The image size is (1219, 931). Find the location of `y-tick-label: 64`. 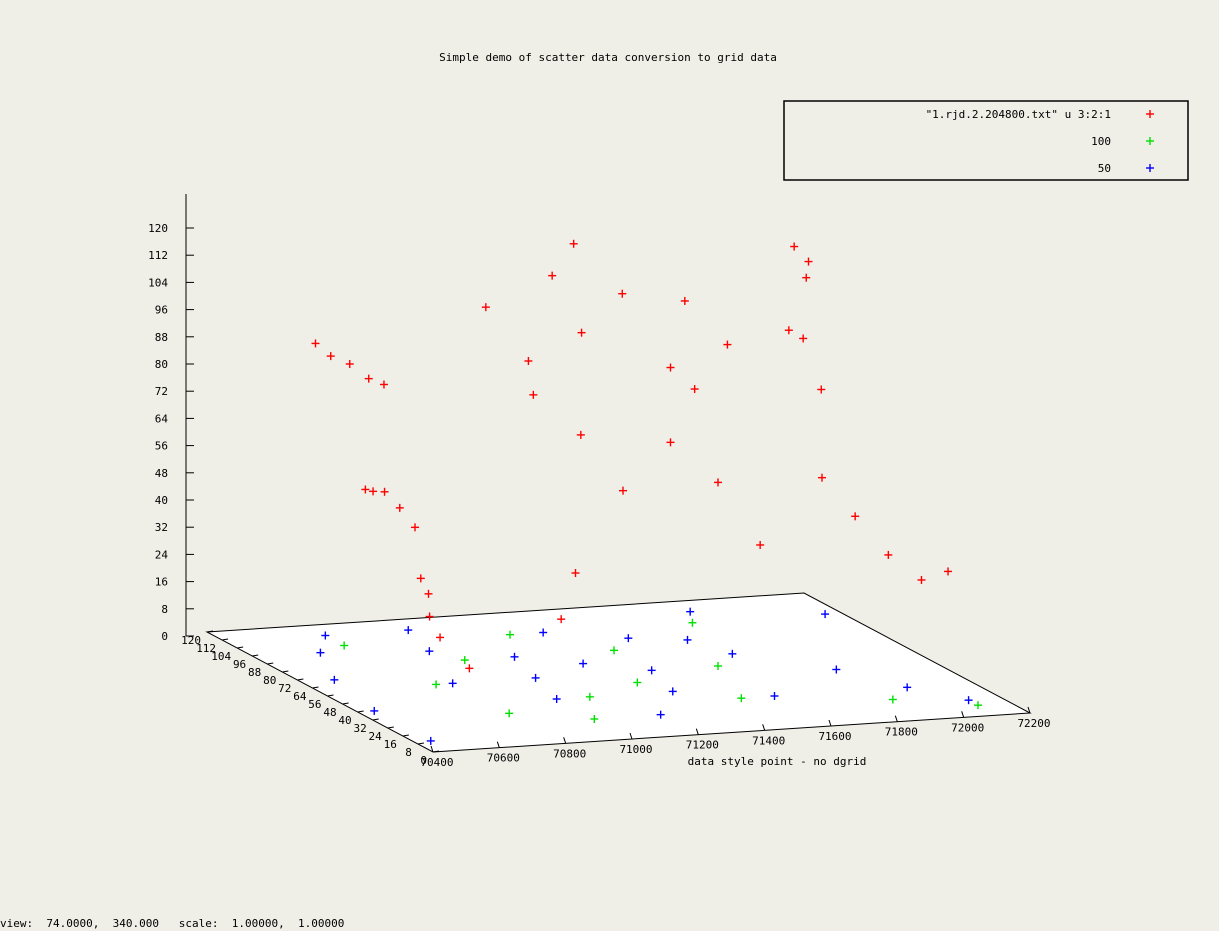

y-tick-label: 64 is located at coordinates (300, 696).